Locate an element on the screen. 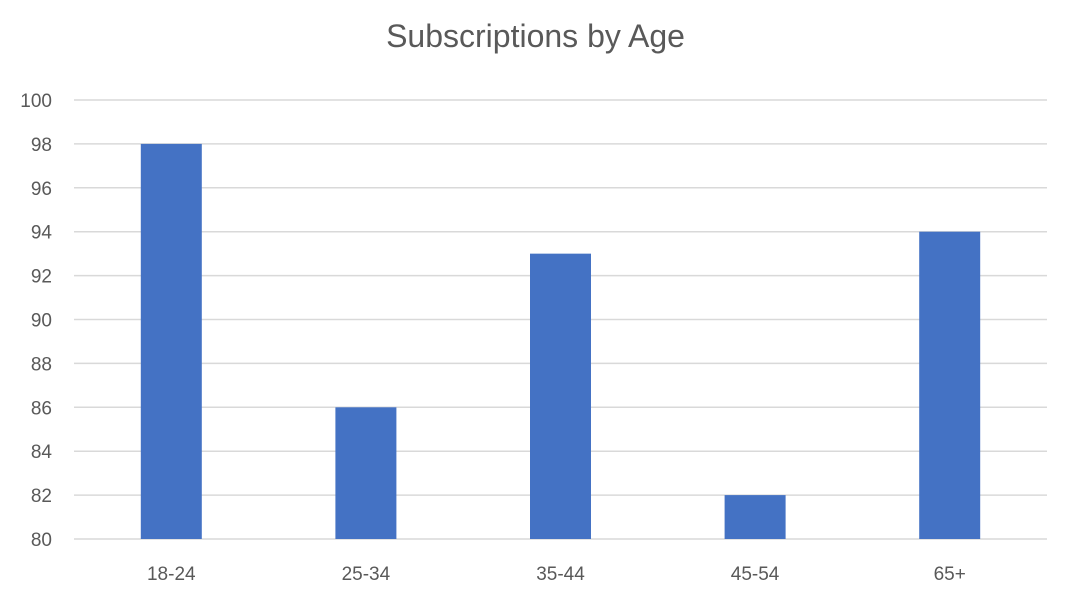 The height and width of the screenshot is (599, 1071). x-tick-label: 65+ is located at coordinates (950, 574).